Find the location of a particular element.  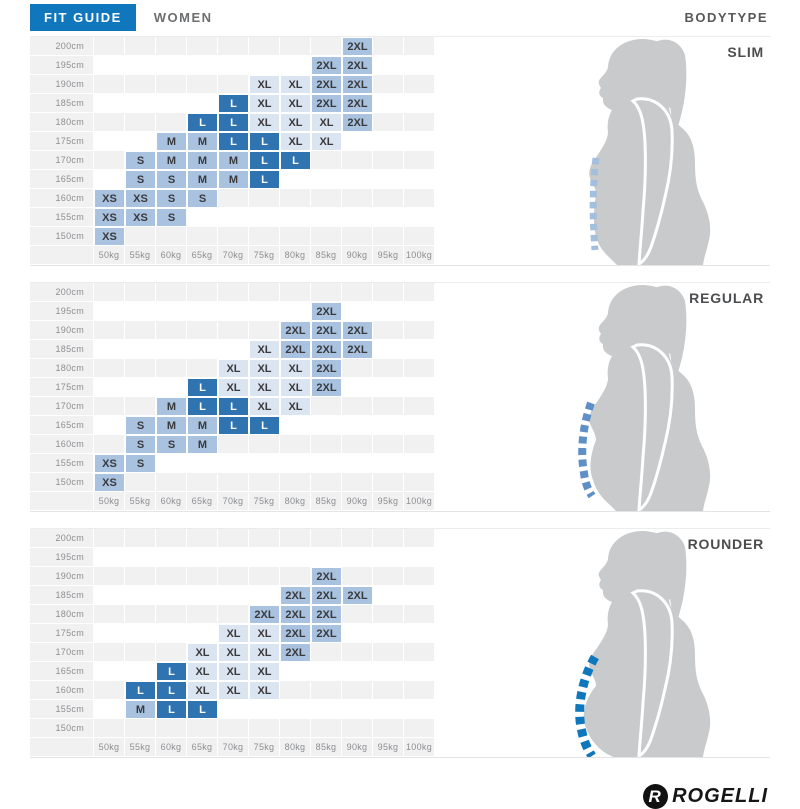

size-cell: S is located at coordinates (171, 217).